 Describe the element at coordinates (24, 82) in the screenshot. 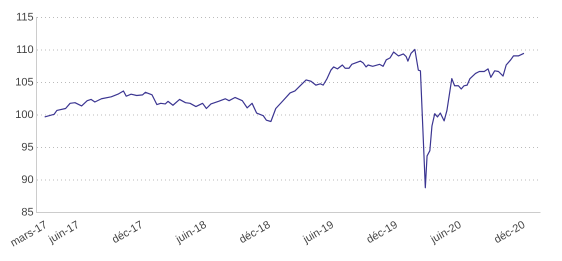

I see `y-tick-label: 105` at that location.